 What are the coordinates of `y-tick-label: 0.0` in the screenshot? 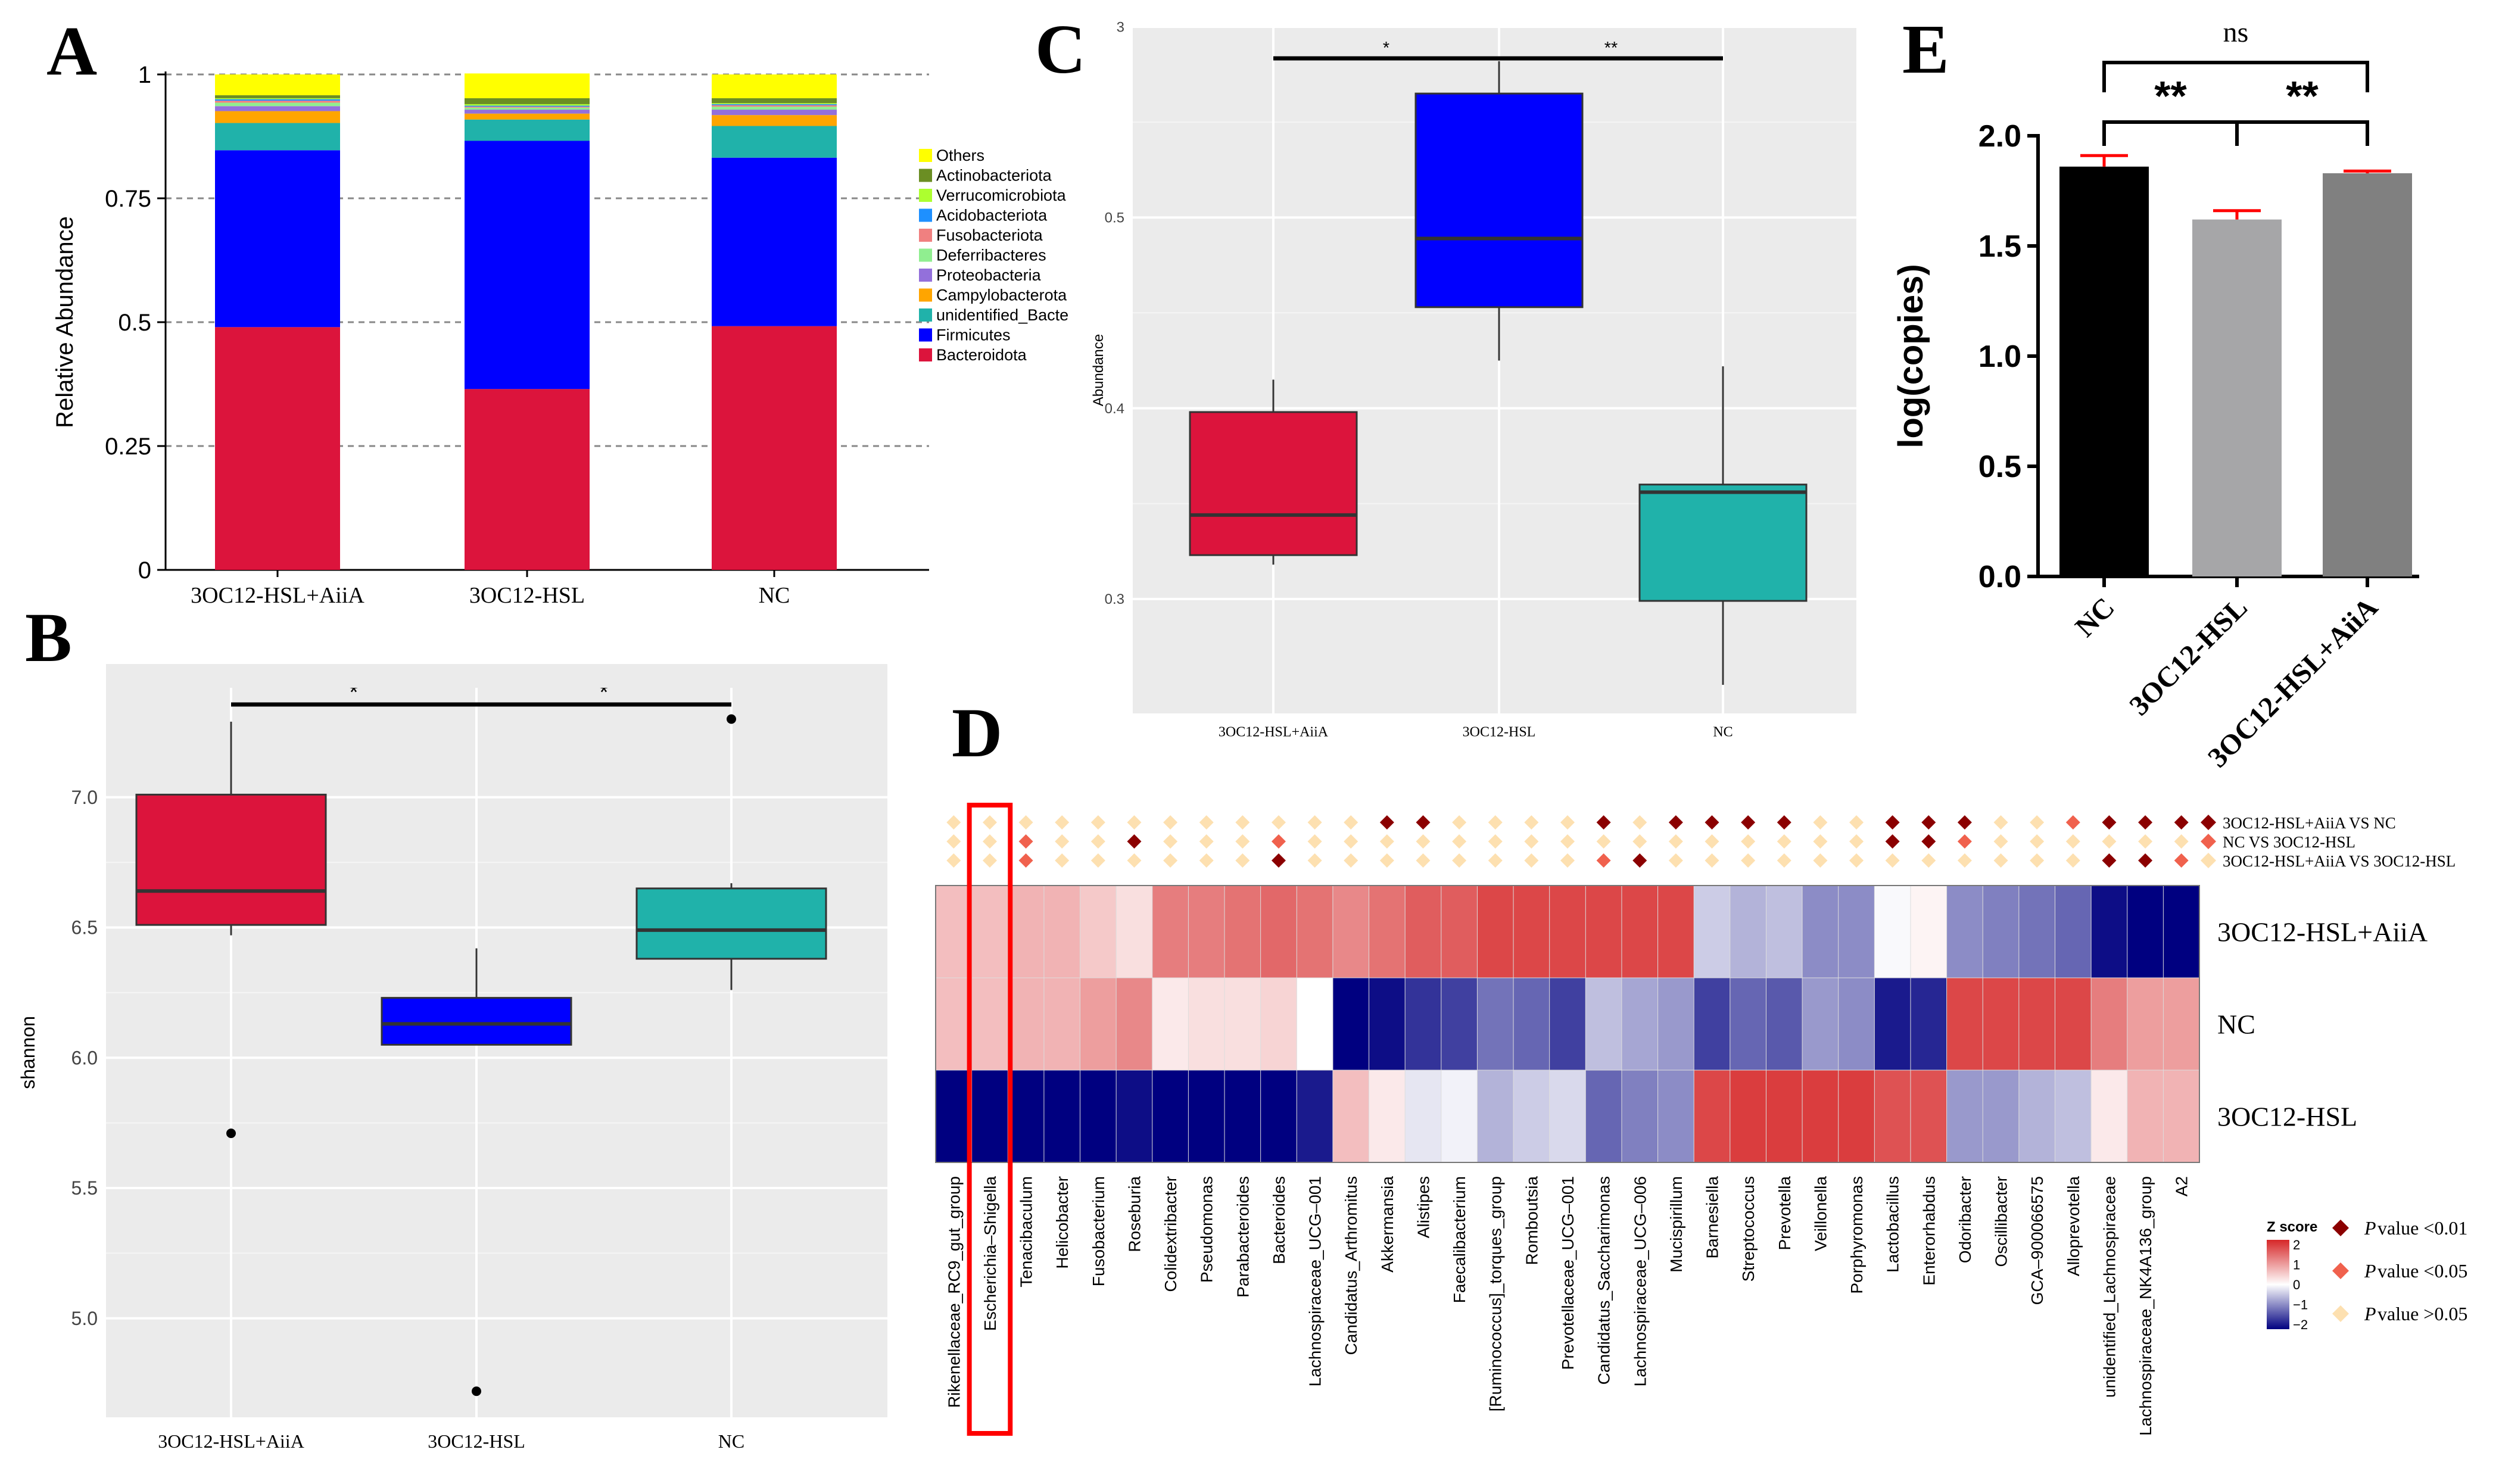 It's located at (2000, 577).